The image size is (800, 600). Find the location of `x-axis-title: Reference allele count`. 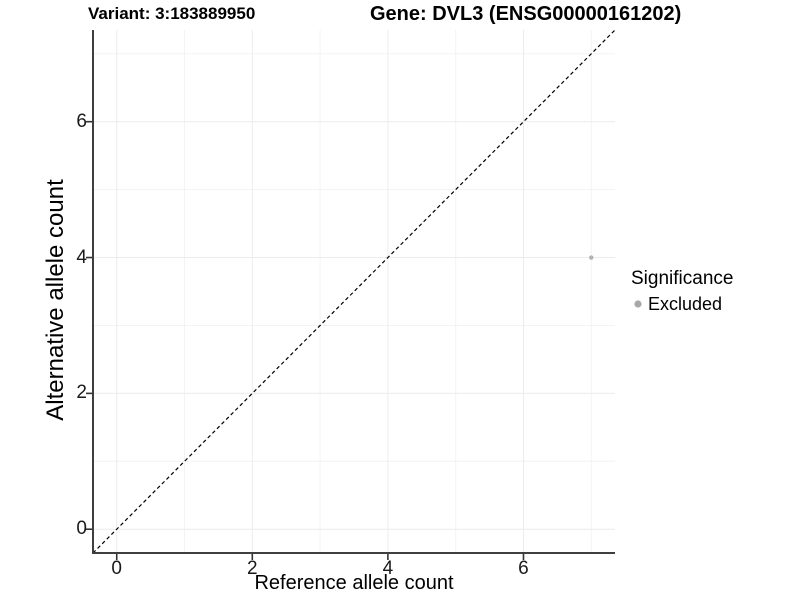

x-axis-title: Reference allele count is located at coordinates (354, 583).